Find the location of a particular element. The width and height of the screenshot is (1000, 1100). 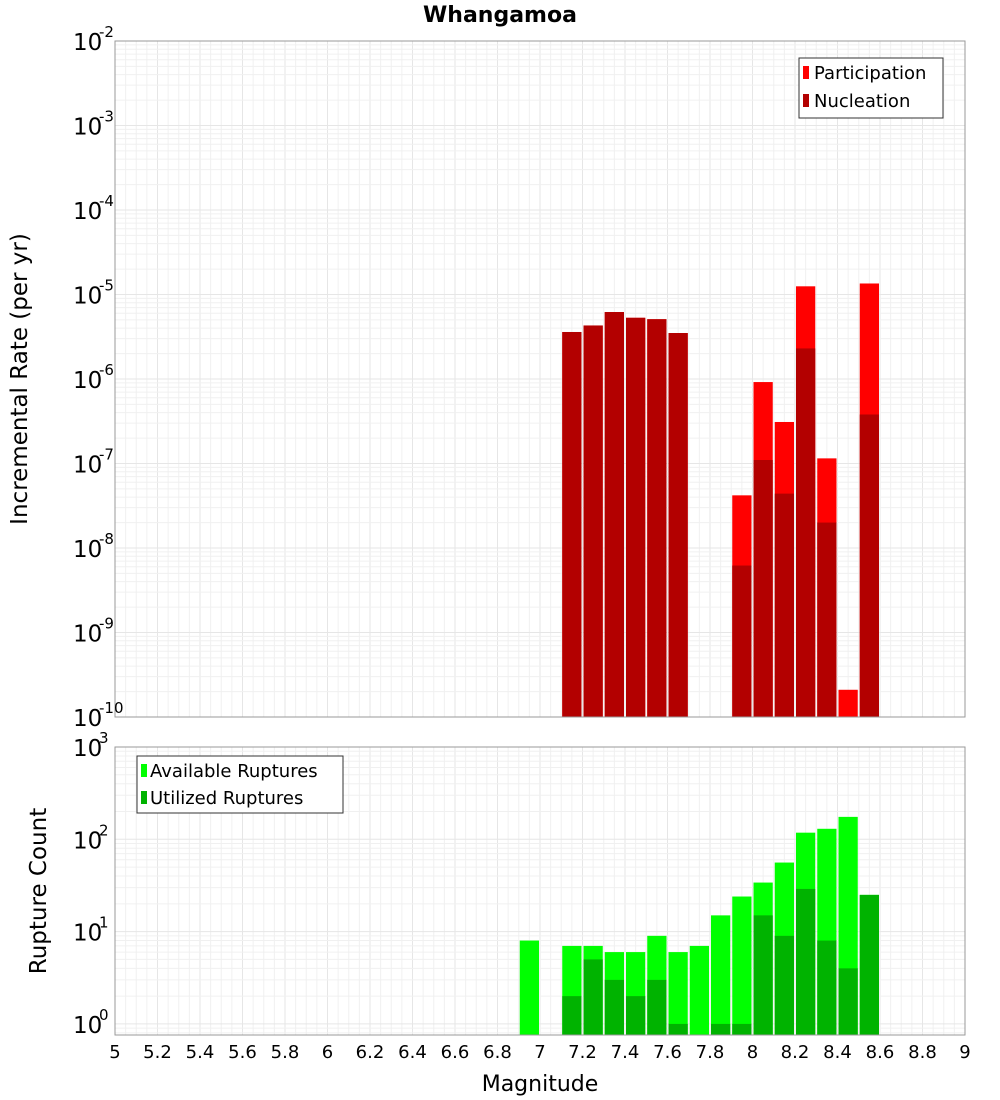

count-legend: Available Ruptures Utilized Ruptures is located at coordinates (240, 784).